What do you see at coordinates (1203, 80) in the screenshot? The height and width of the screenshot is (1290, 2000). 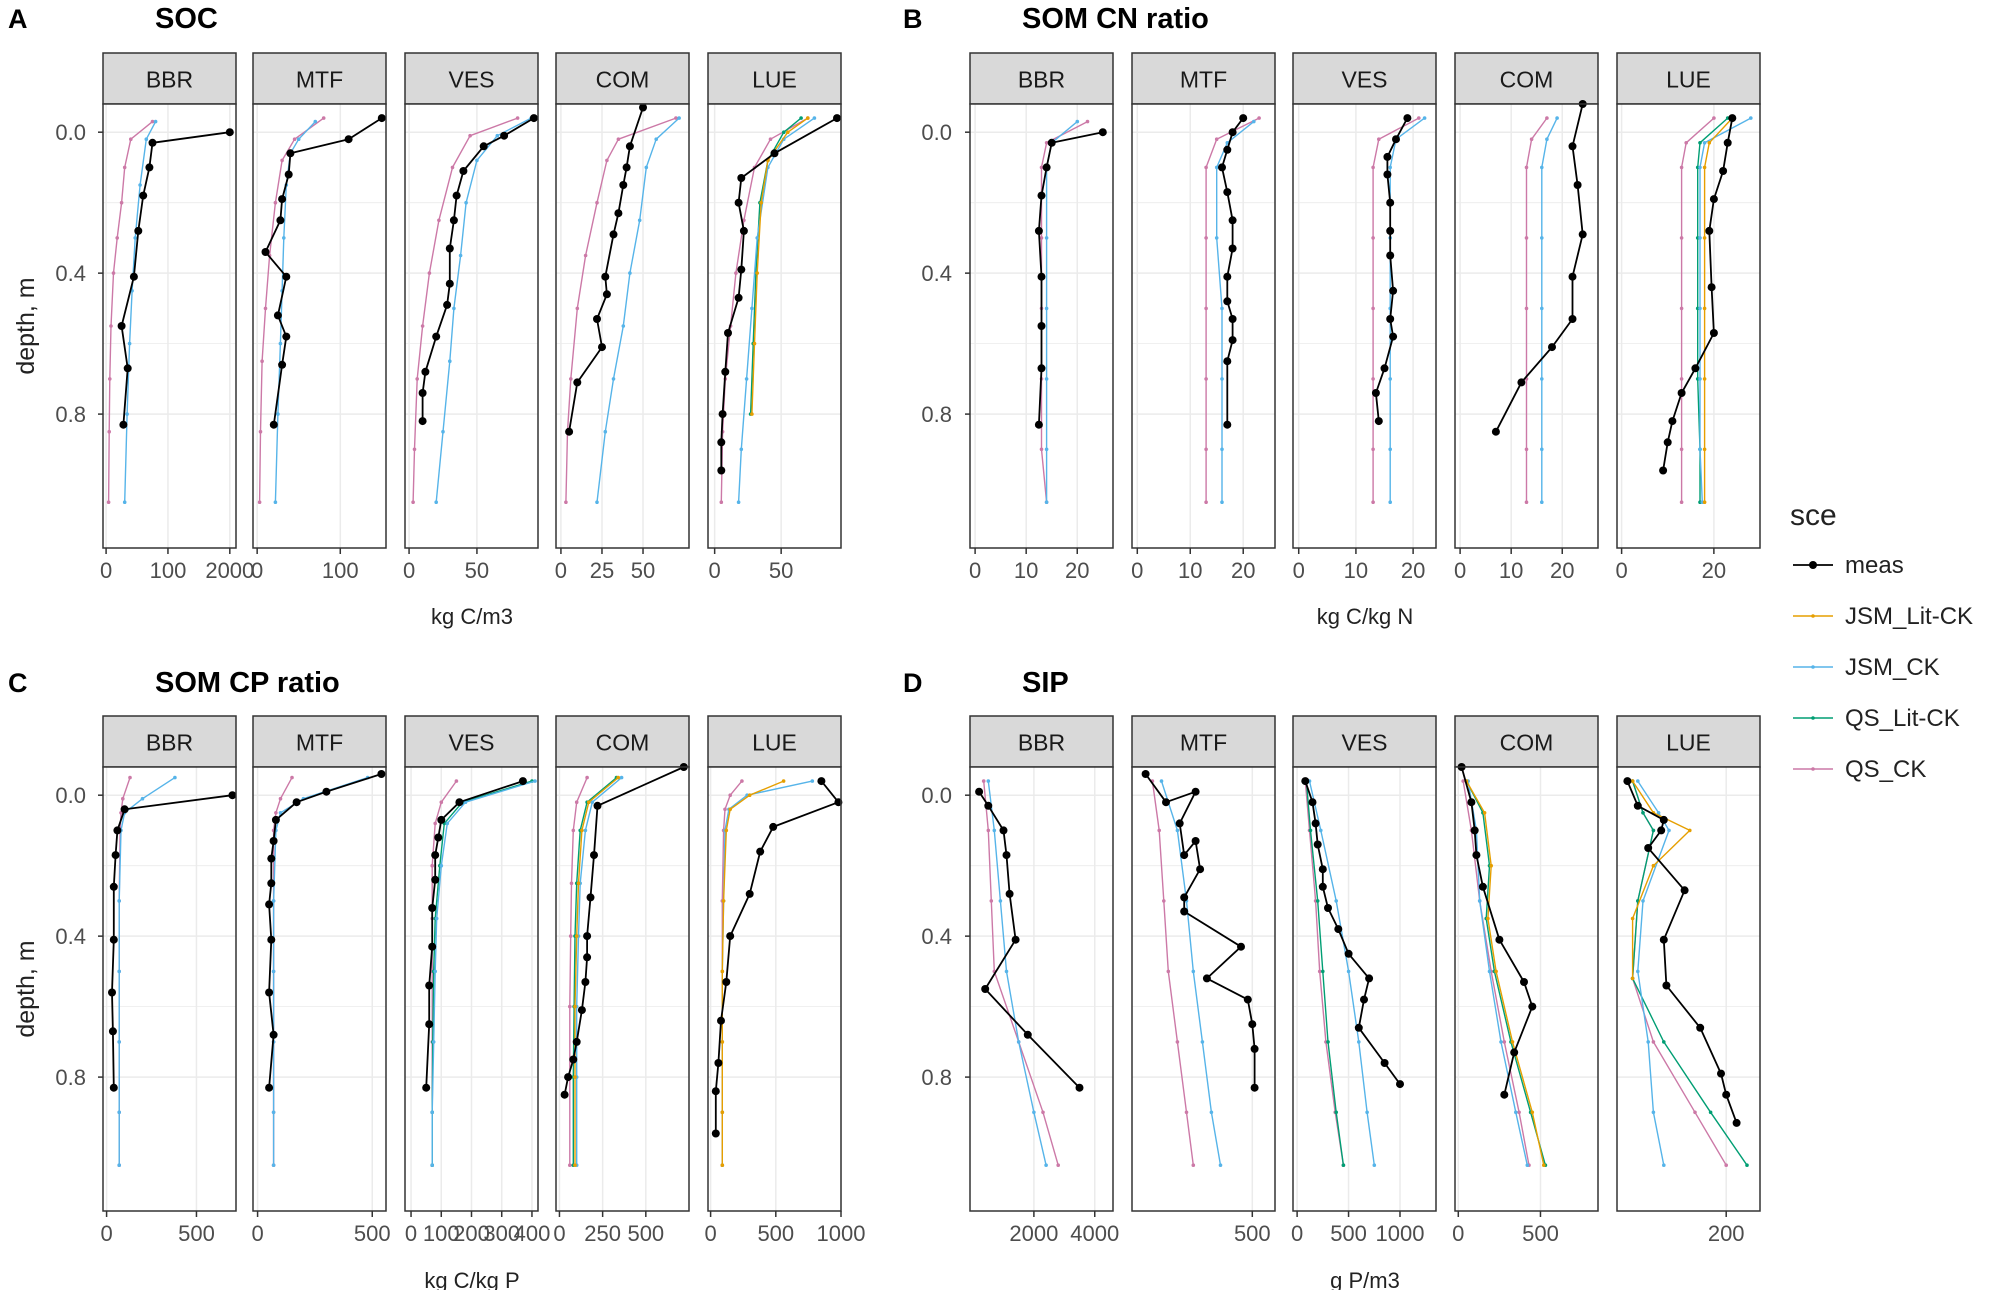 I see `facet-strip-label: MTF` at bounding box center [1203, 80].